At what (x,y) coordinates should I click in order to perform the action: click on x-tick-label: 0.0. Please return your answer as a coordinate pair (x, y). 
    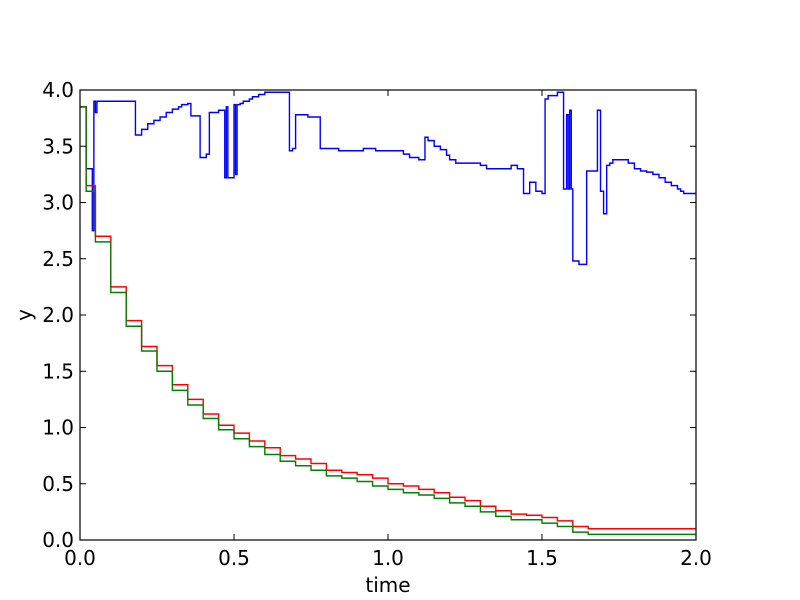
    Looking at the image, I should click on (80, 558).